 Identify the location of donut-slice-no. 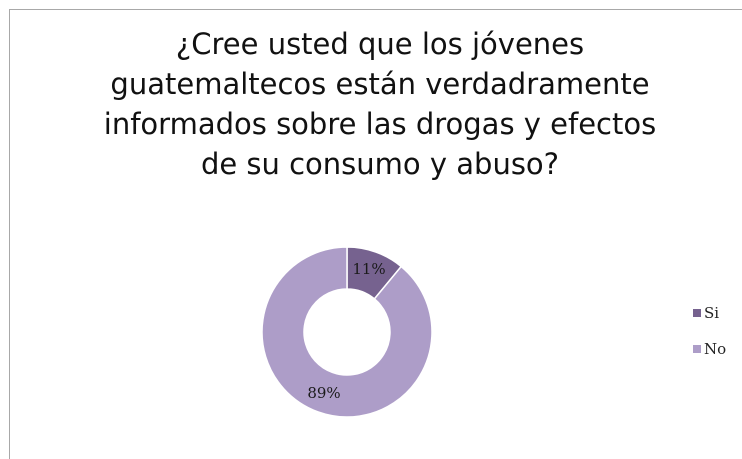
(347, 332).